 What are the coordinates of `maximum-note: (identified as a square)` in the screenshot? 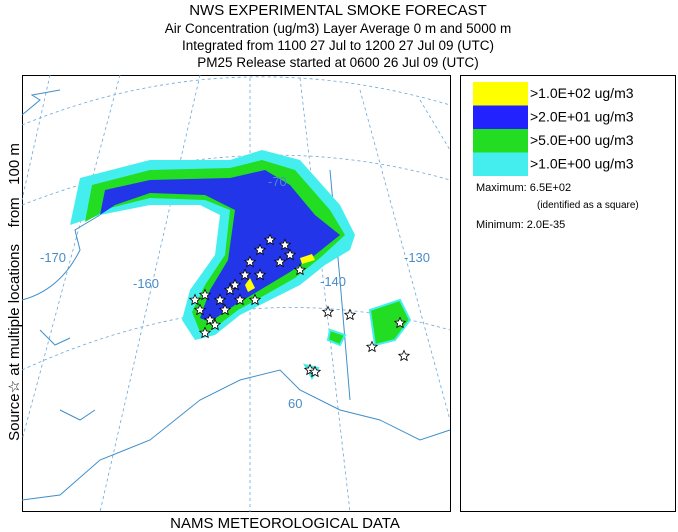 It's located at (588, 205).